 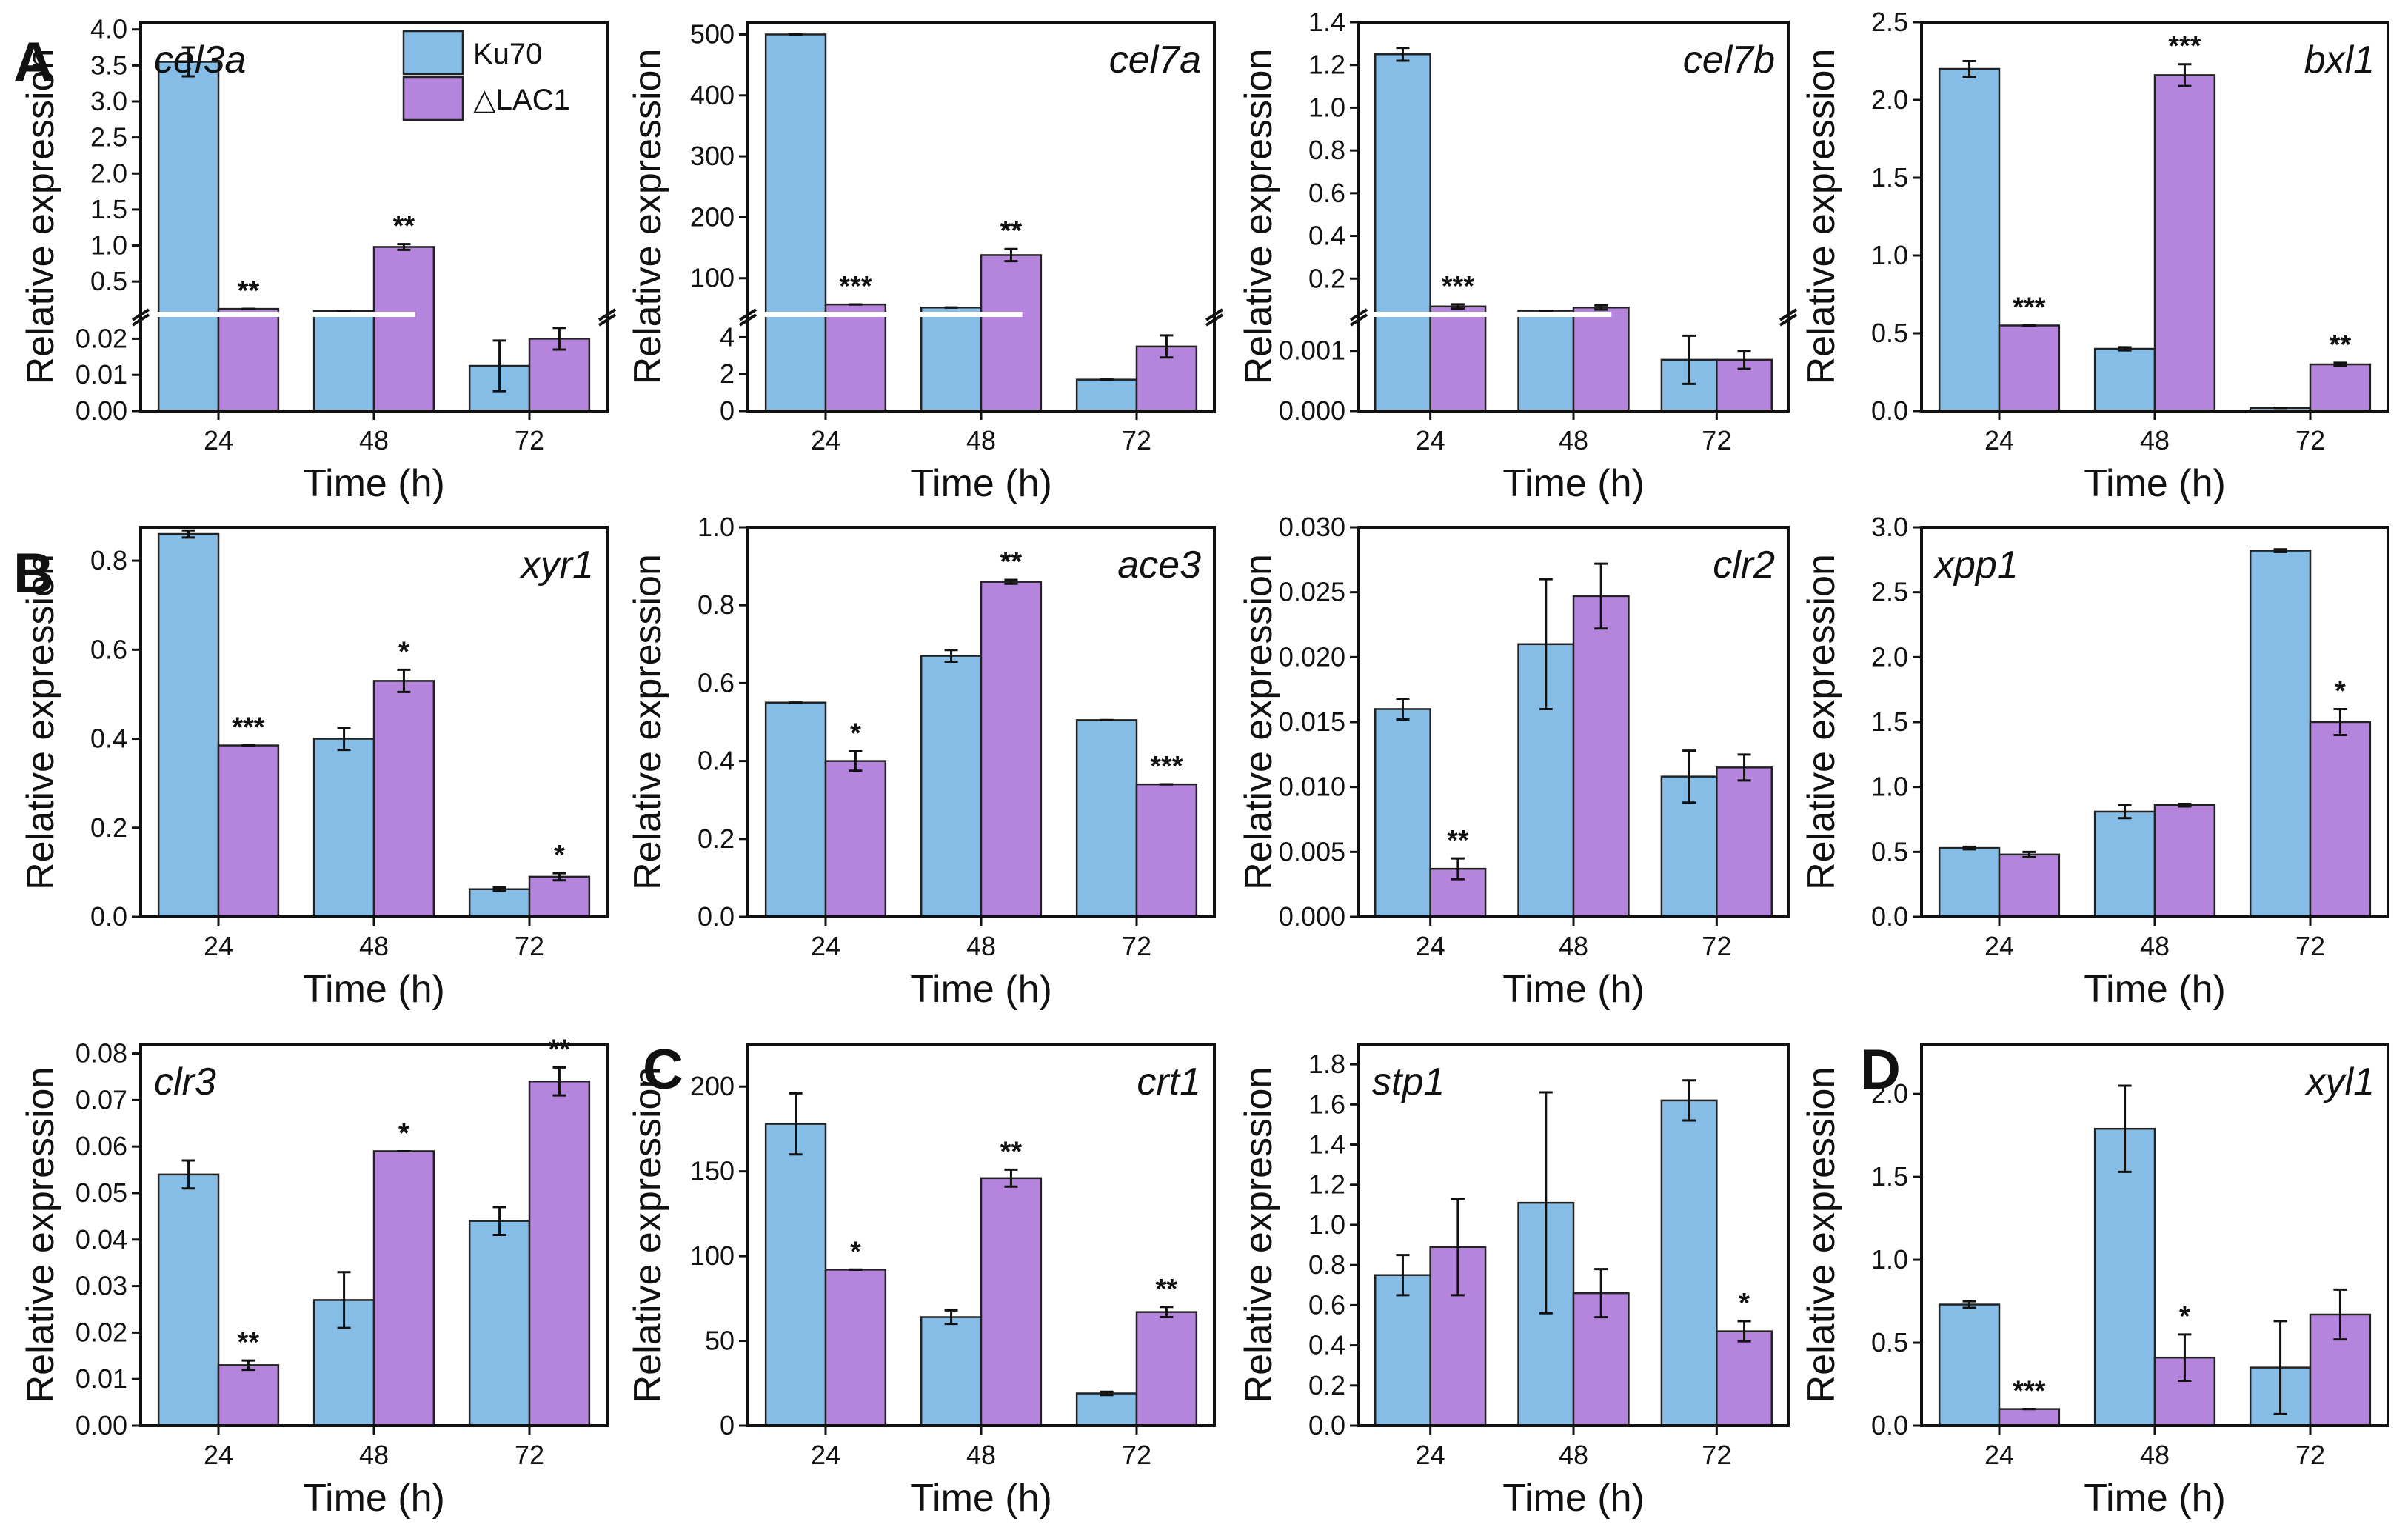 I want to click on chart-title: clr2, so click(x=1744, y=565).